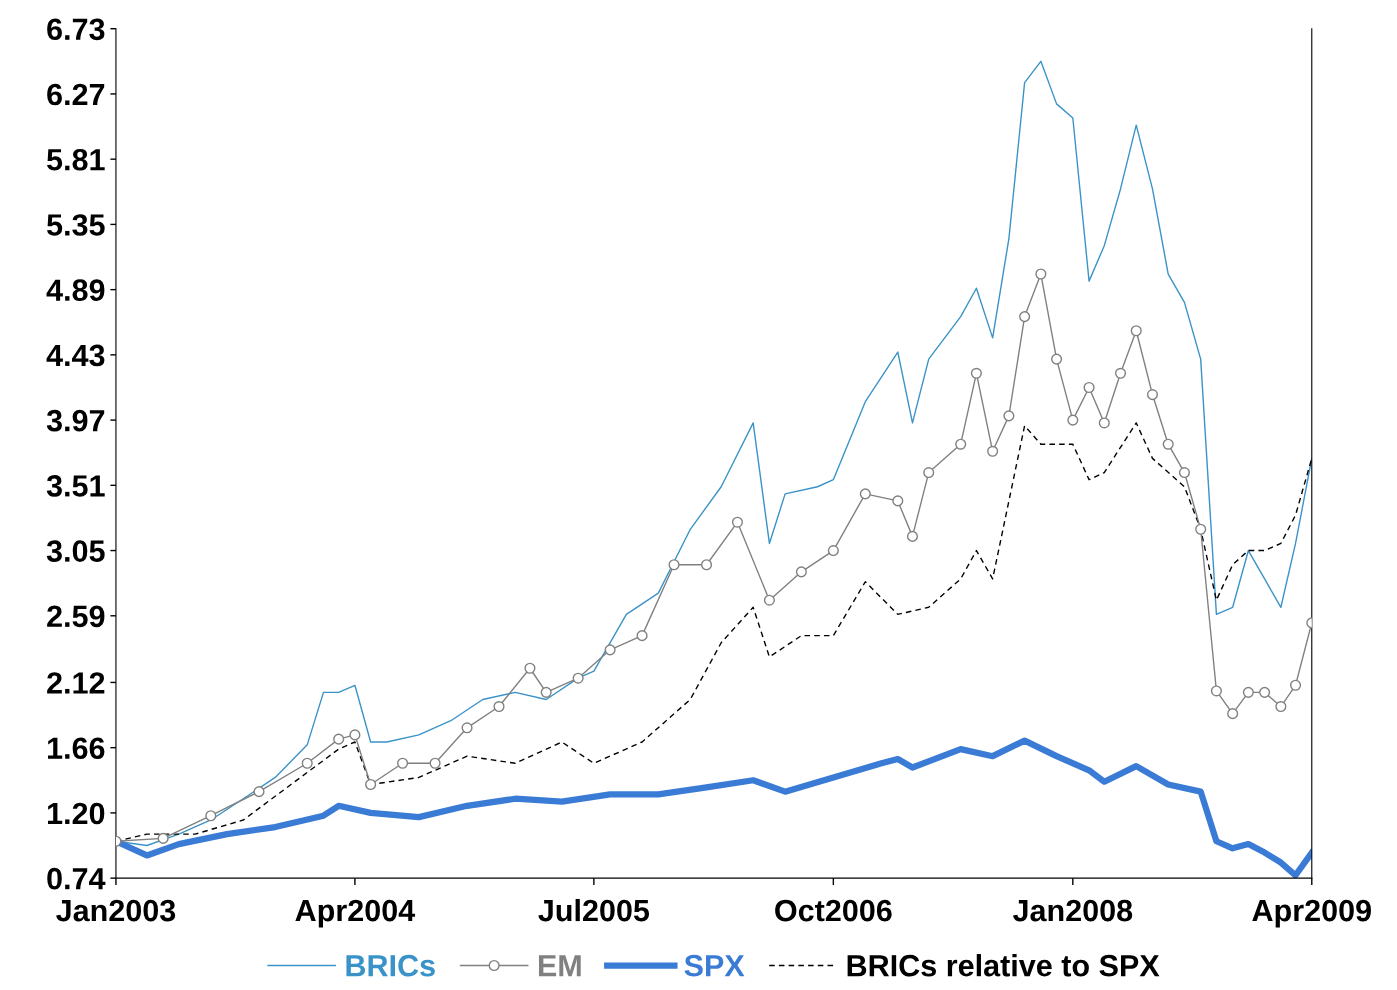 Image resolution: width=1397 pixels, height=990 pixels. I want to click on y-tick-label: 6.73, so click(76, 29).